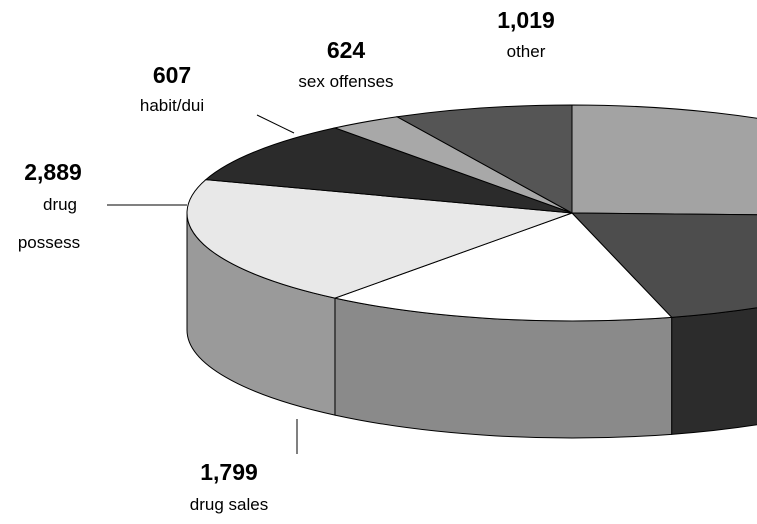 The width and height of the screenshot is (757, 524). What do you see at coordinates (172, 75) in the screenshot?
I see `habit-dui-value-label: 607` at bounding box center [172, 75].